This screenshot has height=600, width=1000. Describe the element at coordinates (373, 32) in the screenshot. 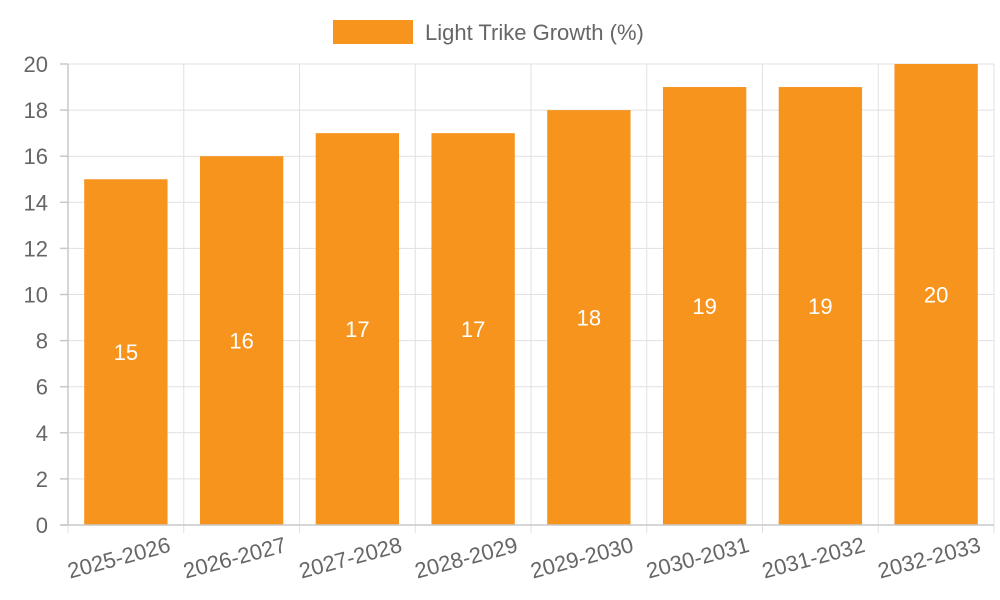

I see `legend-swatch` at that location.